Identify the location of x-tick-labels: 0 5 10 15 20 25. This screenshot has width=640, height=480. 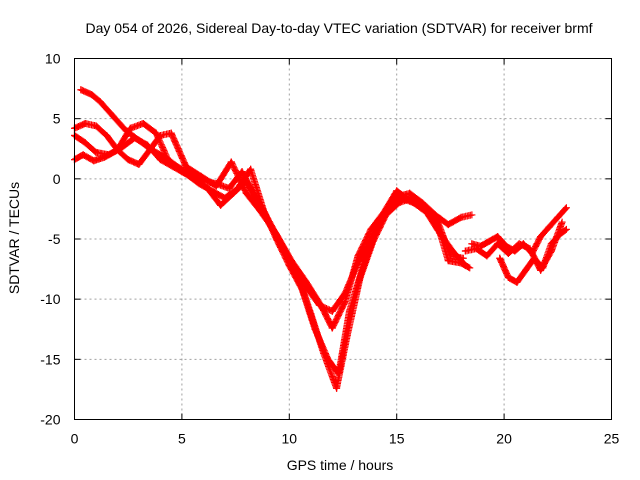
(345, 439).